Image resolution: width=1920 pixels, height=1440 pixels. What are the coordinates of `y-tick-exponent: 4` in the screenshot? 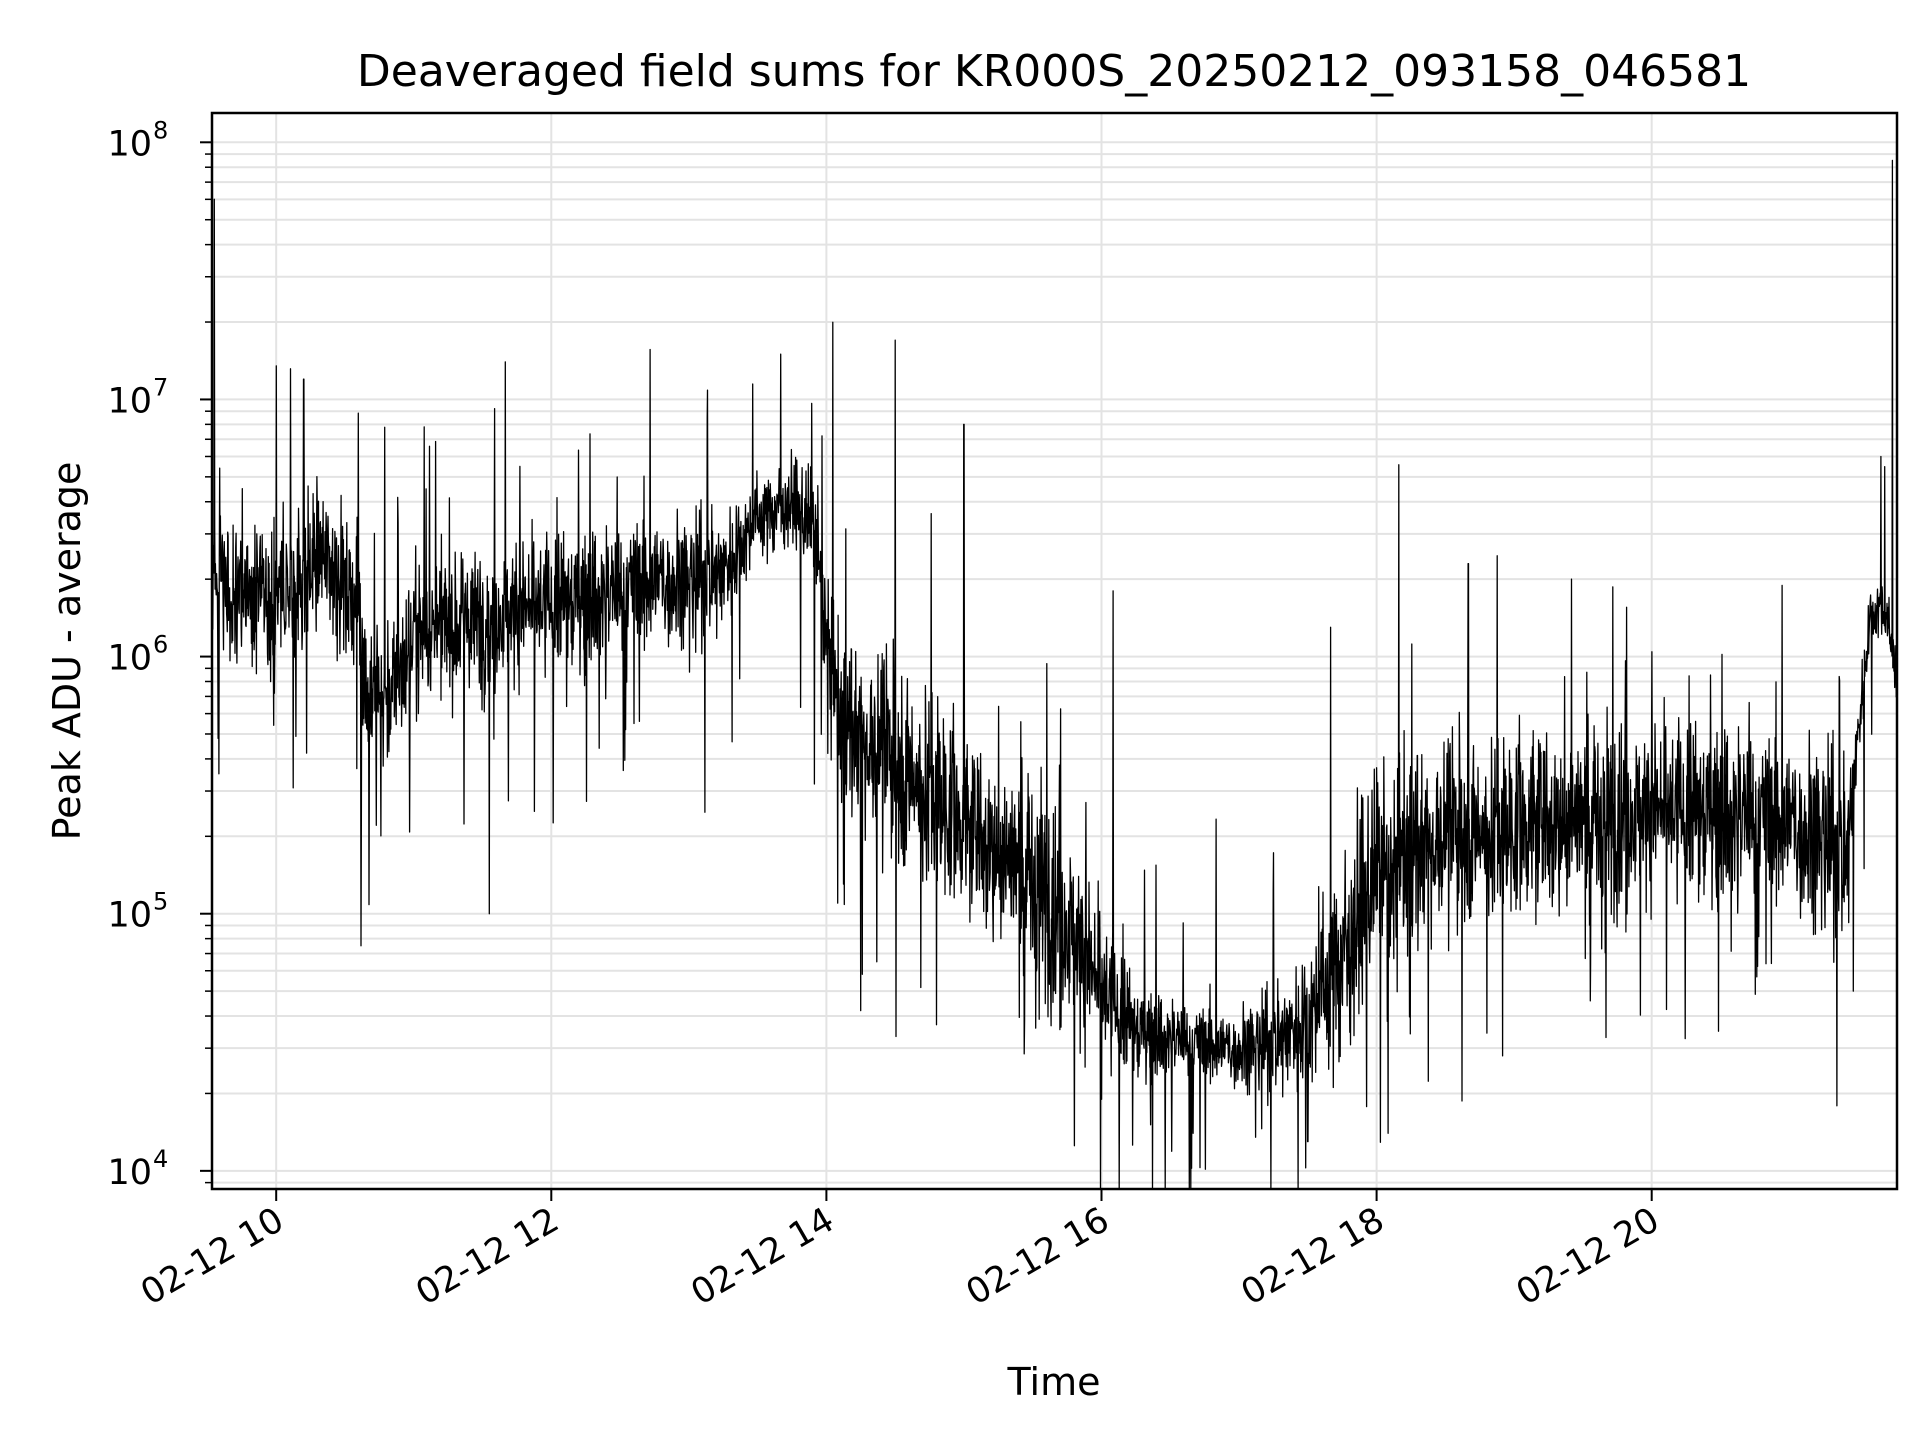 It's located at (160, 1159).